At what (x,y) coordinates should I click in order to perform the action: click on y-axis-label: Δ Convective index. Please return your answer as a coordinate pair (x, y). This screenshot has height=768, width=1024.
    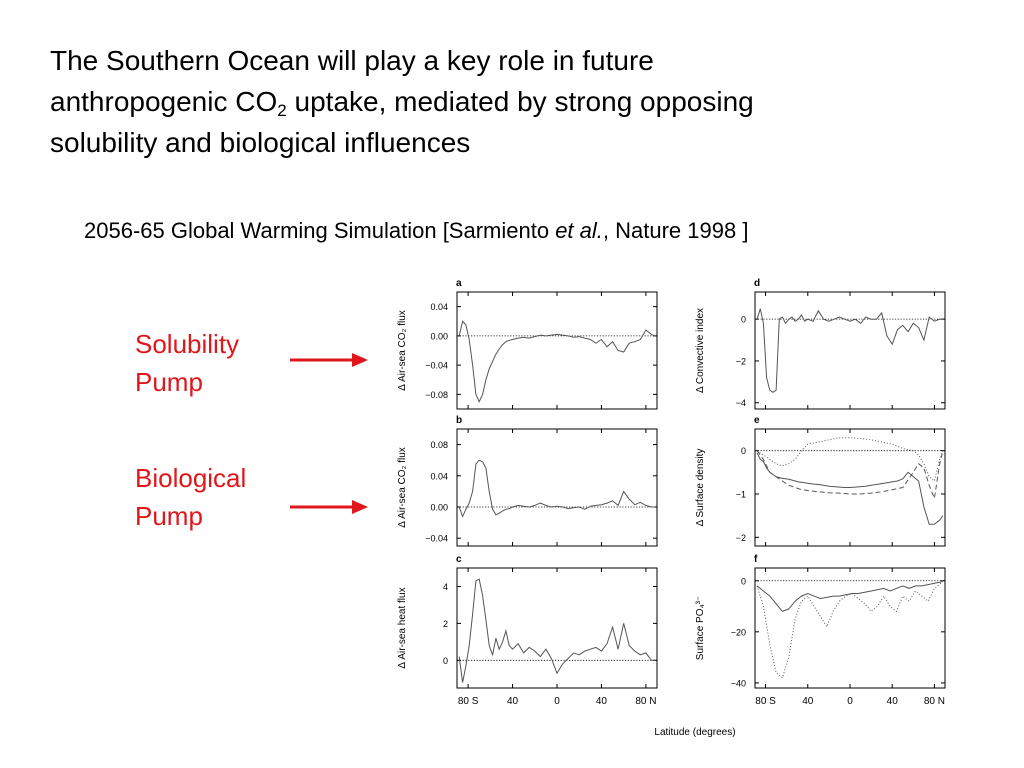
    Looking at the image, I should click on (700, 350).